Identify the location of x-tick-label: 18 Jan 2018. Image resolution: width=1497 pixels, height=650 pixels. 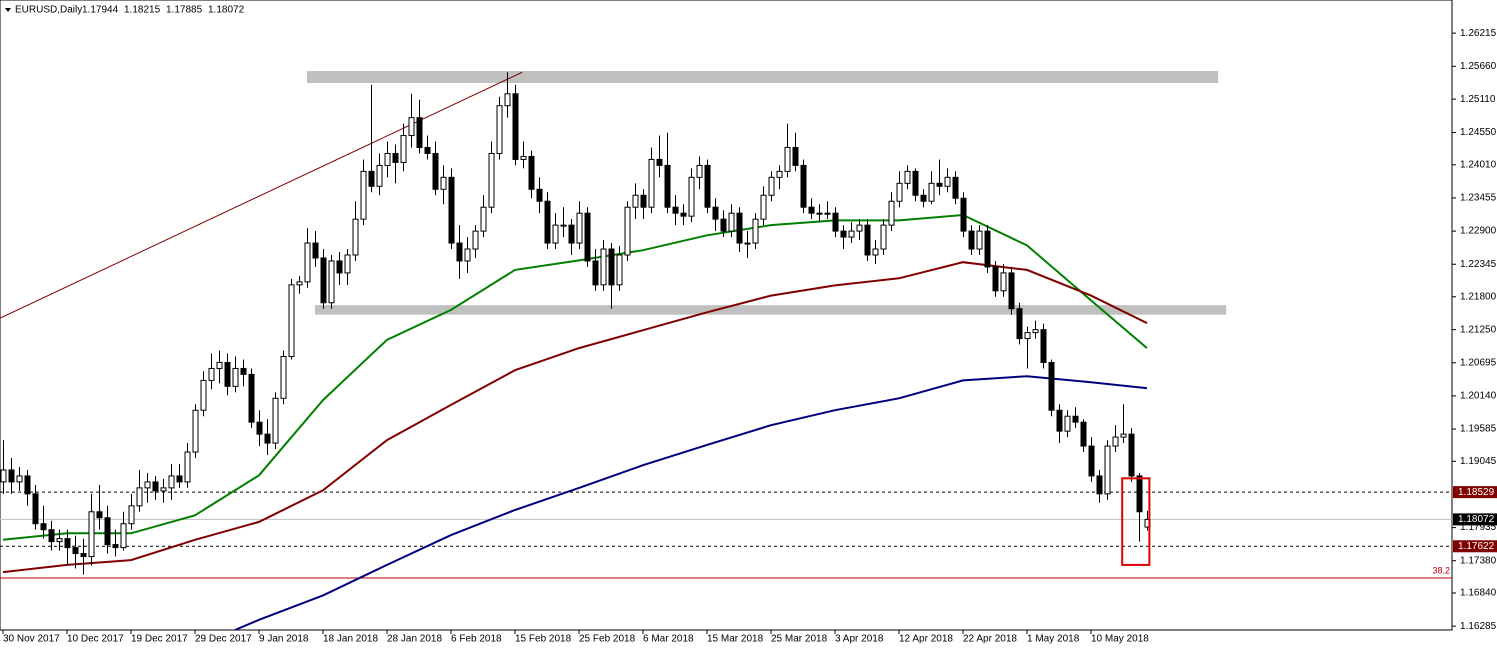
(350, 639).